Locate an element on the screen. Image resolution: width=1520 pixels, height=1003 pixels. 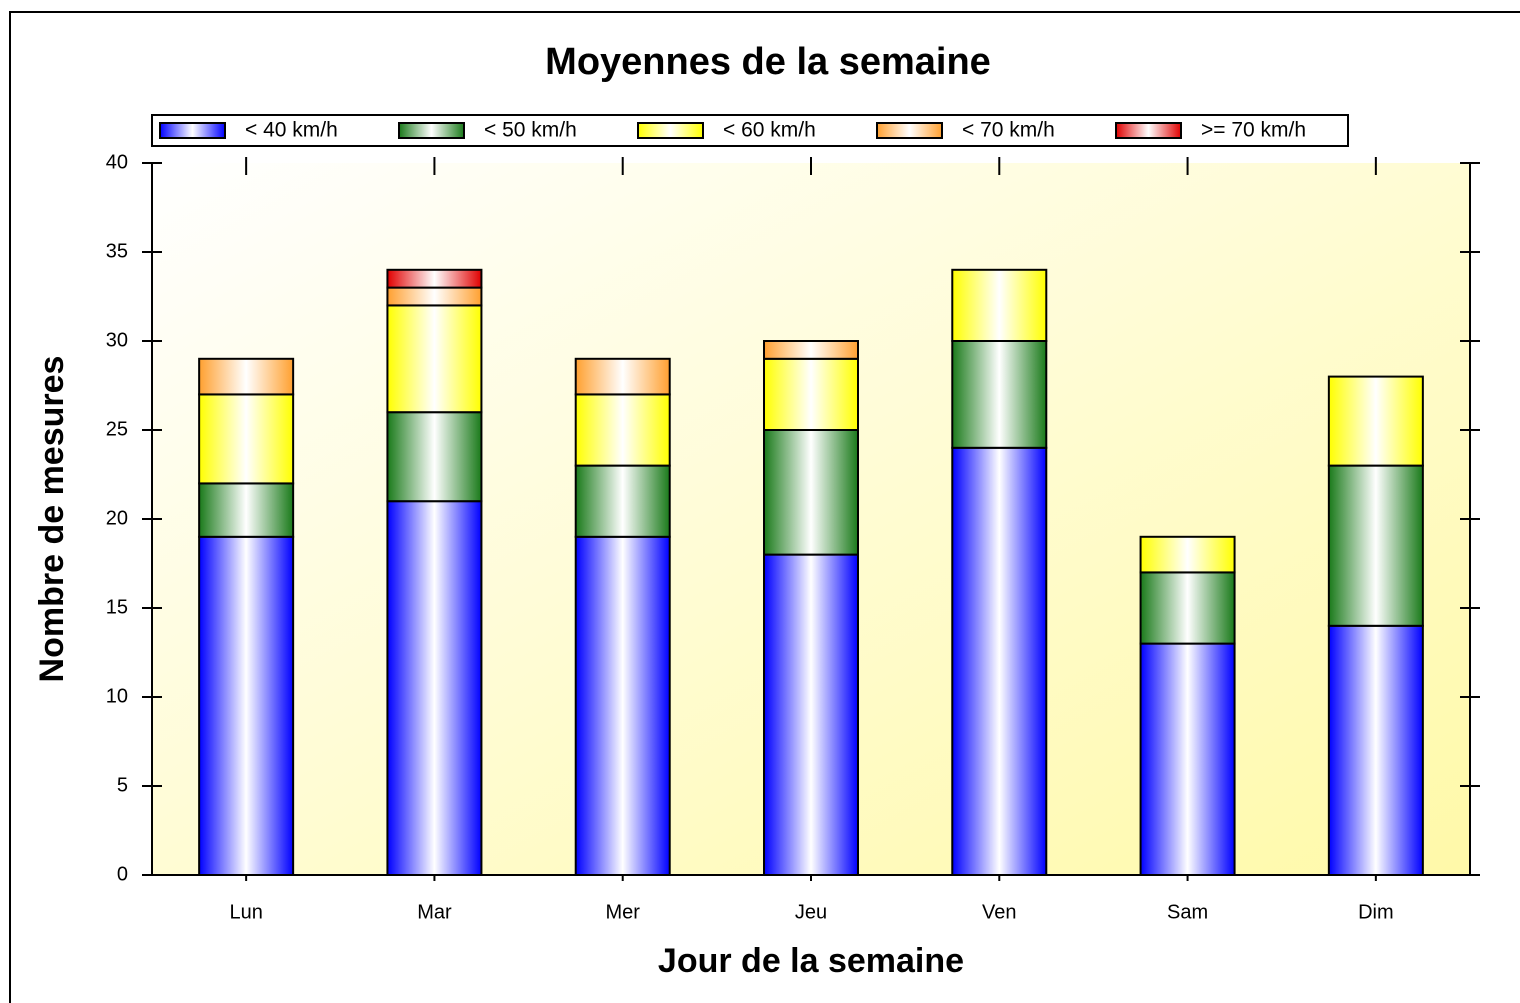
x-tick-label: Mar is located at coordinates (434, 912).